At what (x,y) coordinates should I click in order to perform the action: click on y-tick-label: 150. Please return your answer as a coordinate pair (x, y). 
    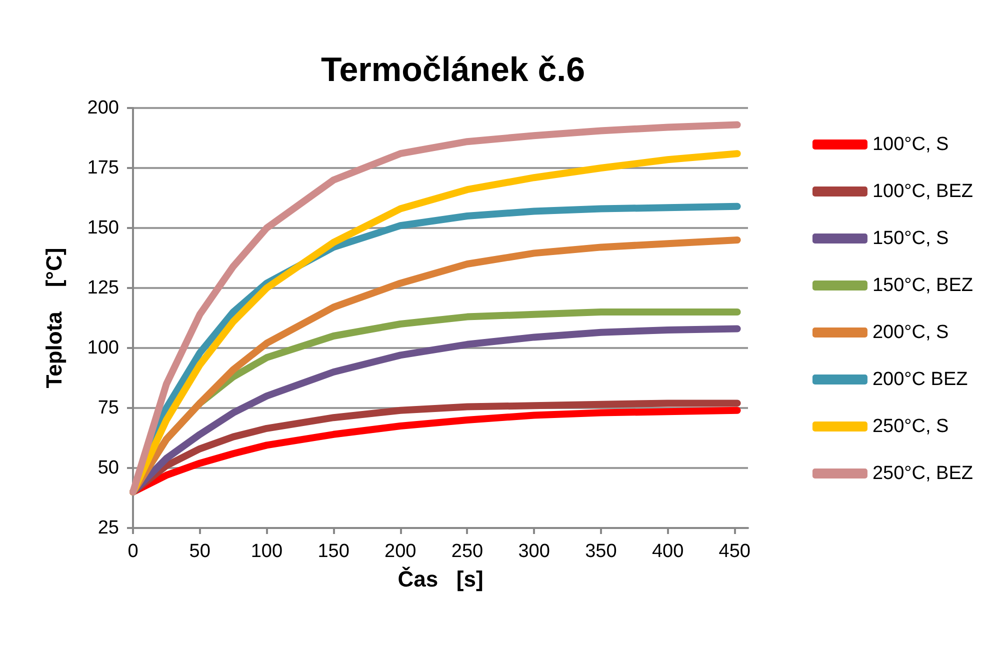
    Looking at the image, I should click on (103, 228).